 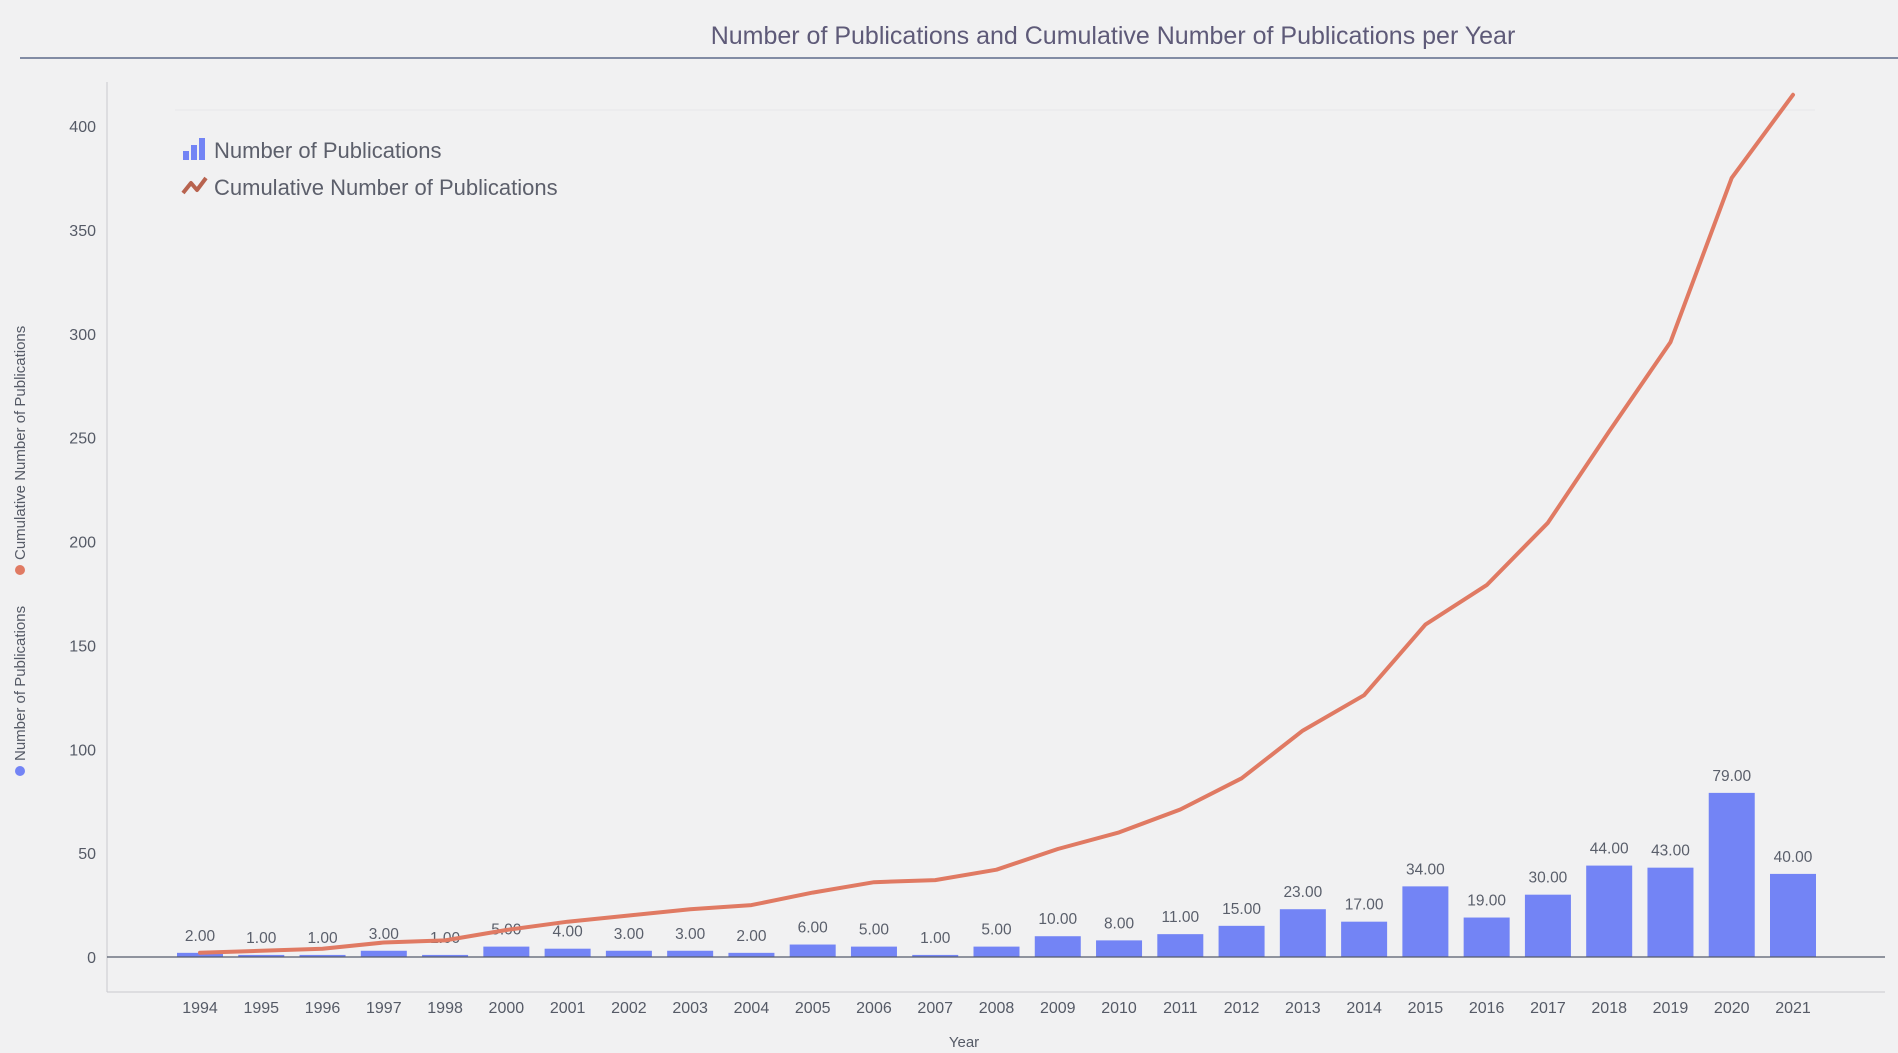 I want to click on y-tick-label: 300, so click(x=82, y=335).